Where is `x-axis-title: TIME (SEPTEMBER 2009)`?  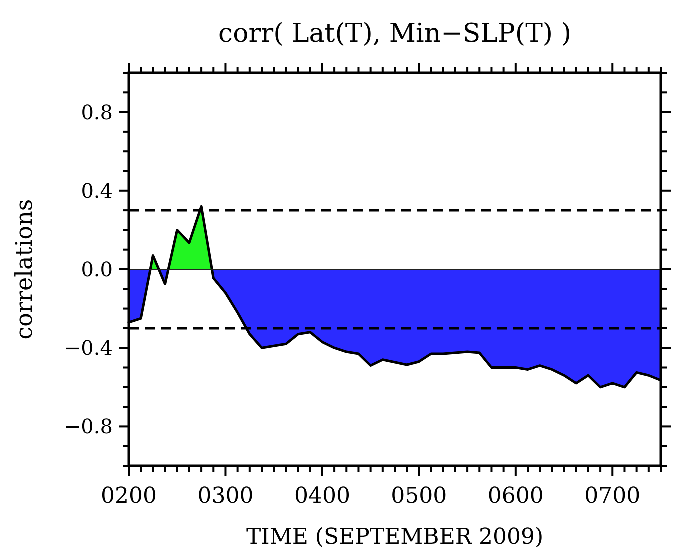
x-axis-title: TIME (SEPTEMBER 2009) is located at coordinates (395, 537).